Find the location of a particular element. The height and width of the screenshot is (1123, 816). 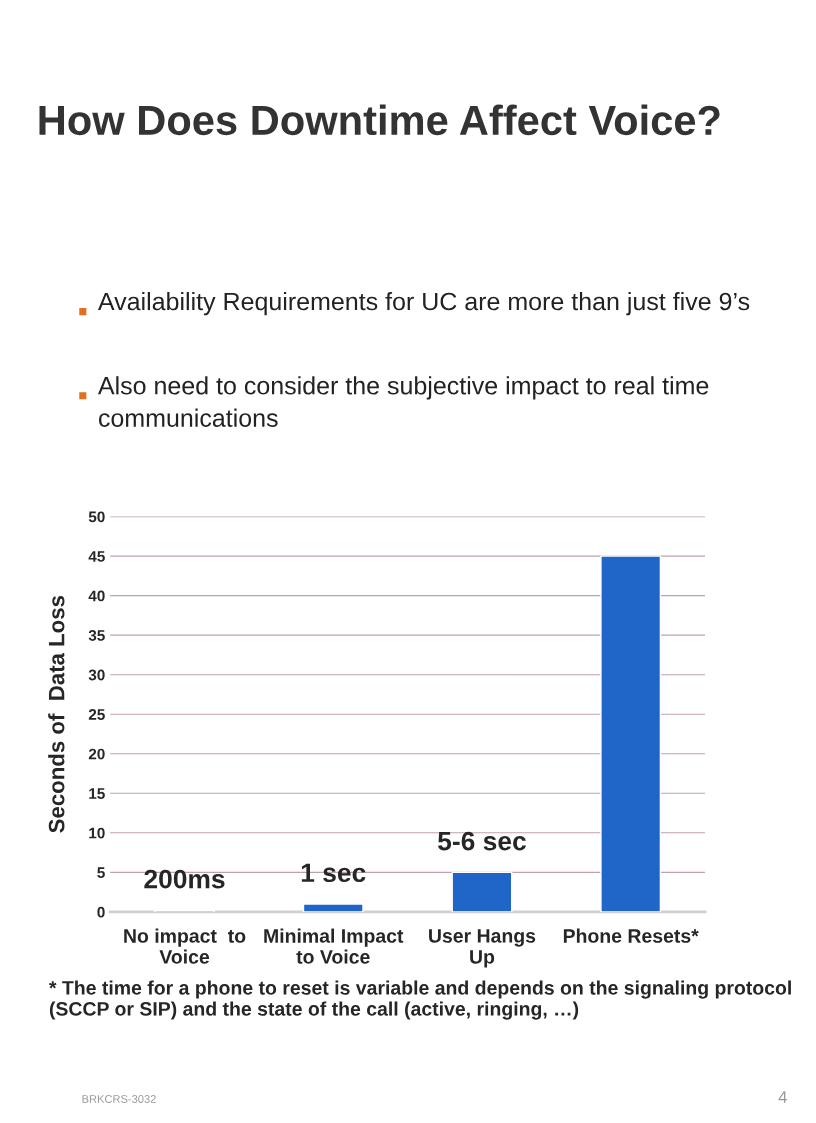

x-tick-label: Minimal Impact to Voice is located at coordinates (334, 946).